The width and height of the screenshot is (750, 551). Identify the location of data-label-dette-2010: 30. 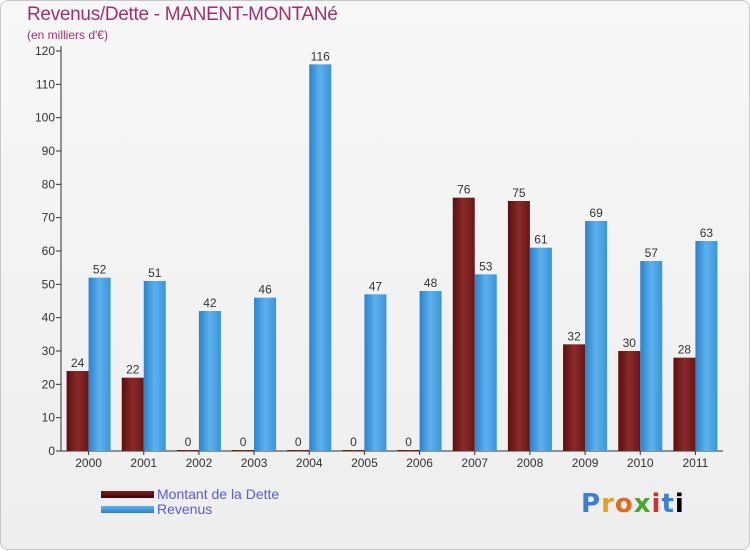
(630, 343).